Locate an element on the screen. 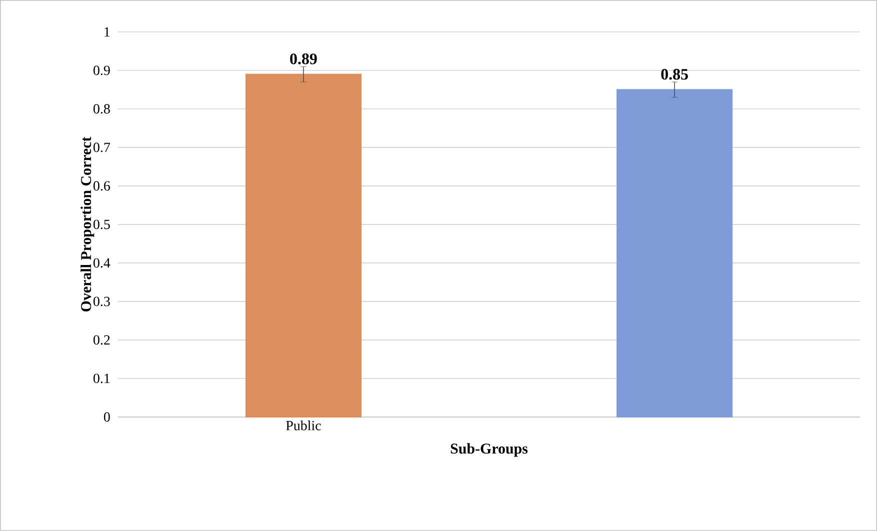  y-tick-label: 0.3 is located at coordinates (102, 301).